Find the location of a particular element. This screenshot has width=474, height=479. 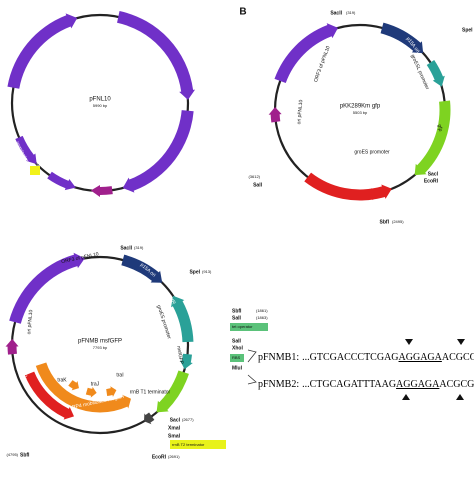

restriction-site: (2691) is located at coordinates (174, 456).